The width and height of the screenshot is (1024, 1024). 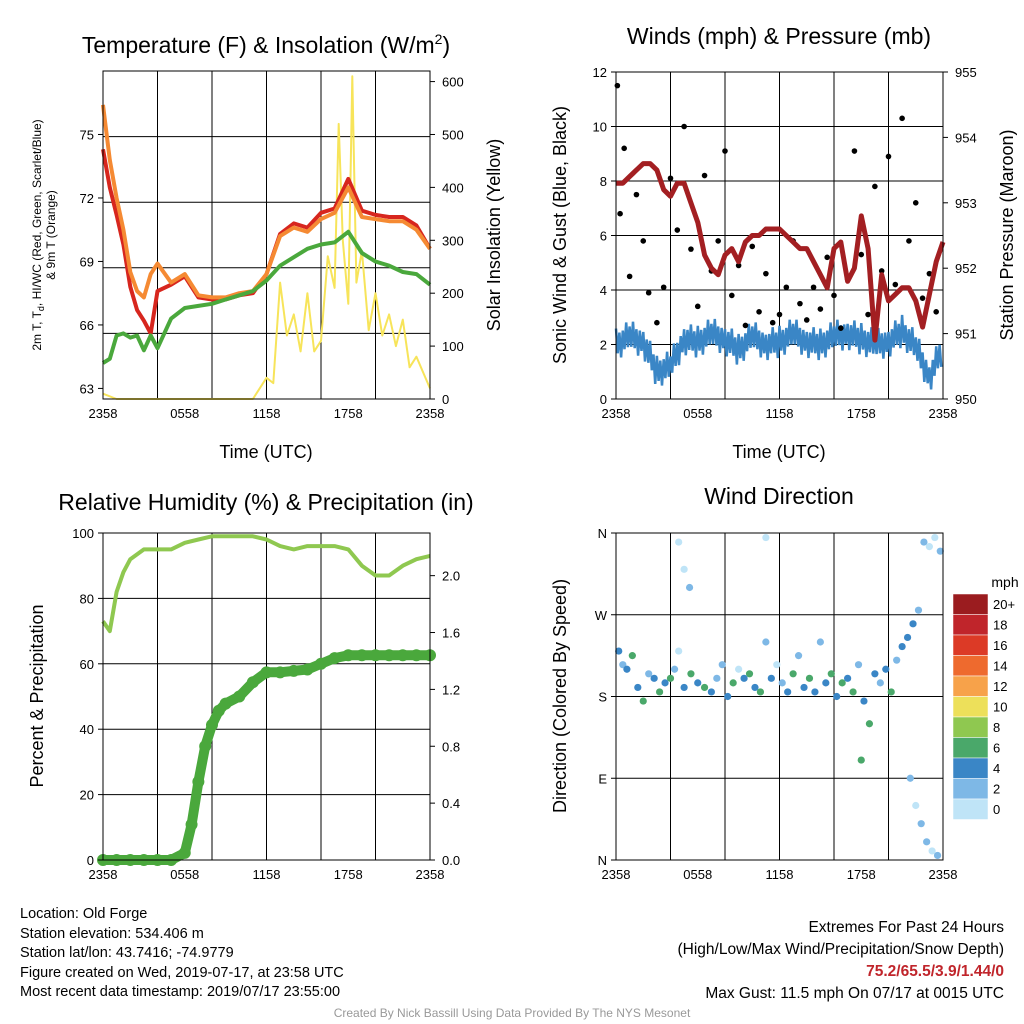 I want to click on y-tick-label: 60, so click(x=87, y=664).